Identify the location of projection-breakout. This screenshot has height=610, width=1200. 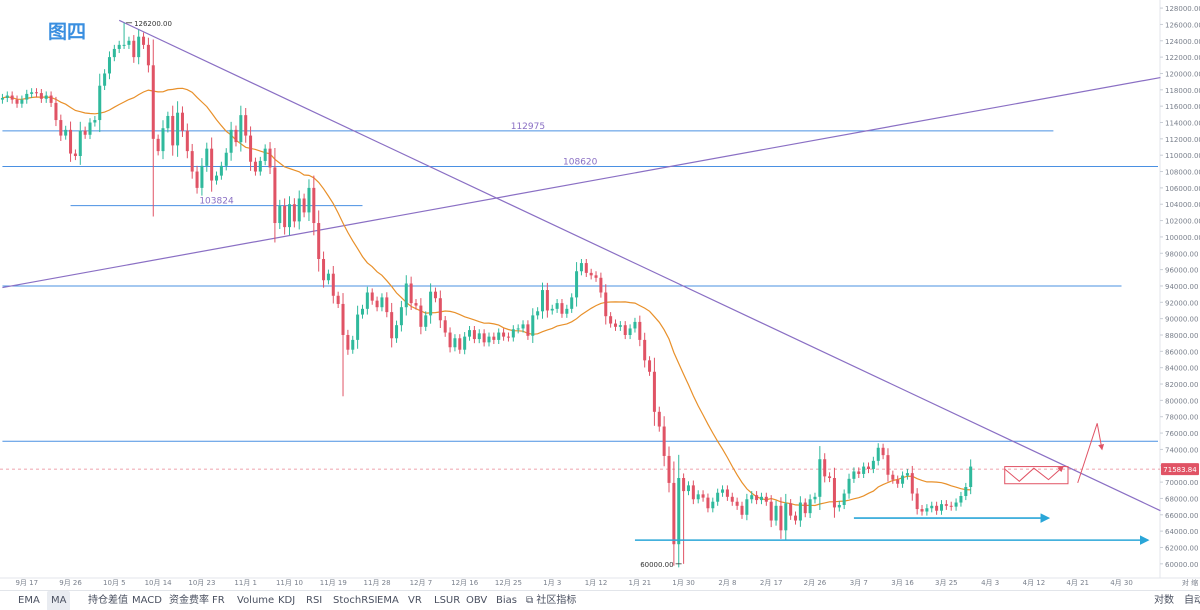
(1091, 453).